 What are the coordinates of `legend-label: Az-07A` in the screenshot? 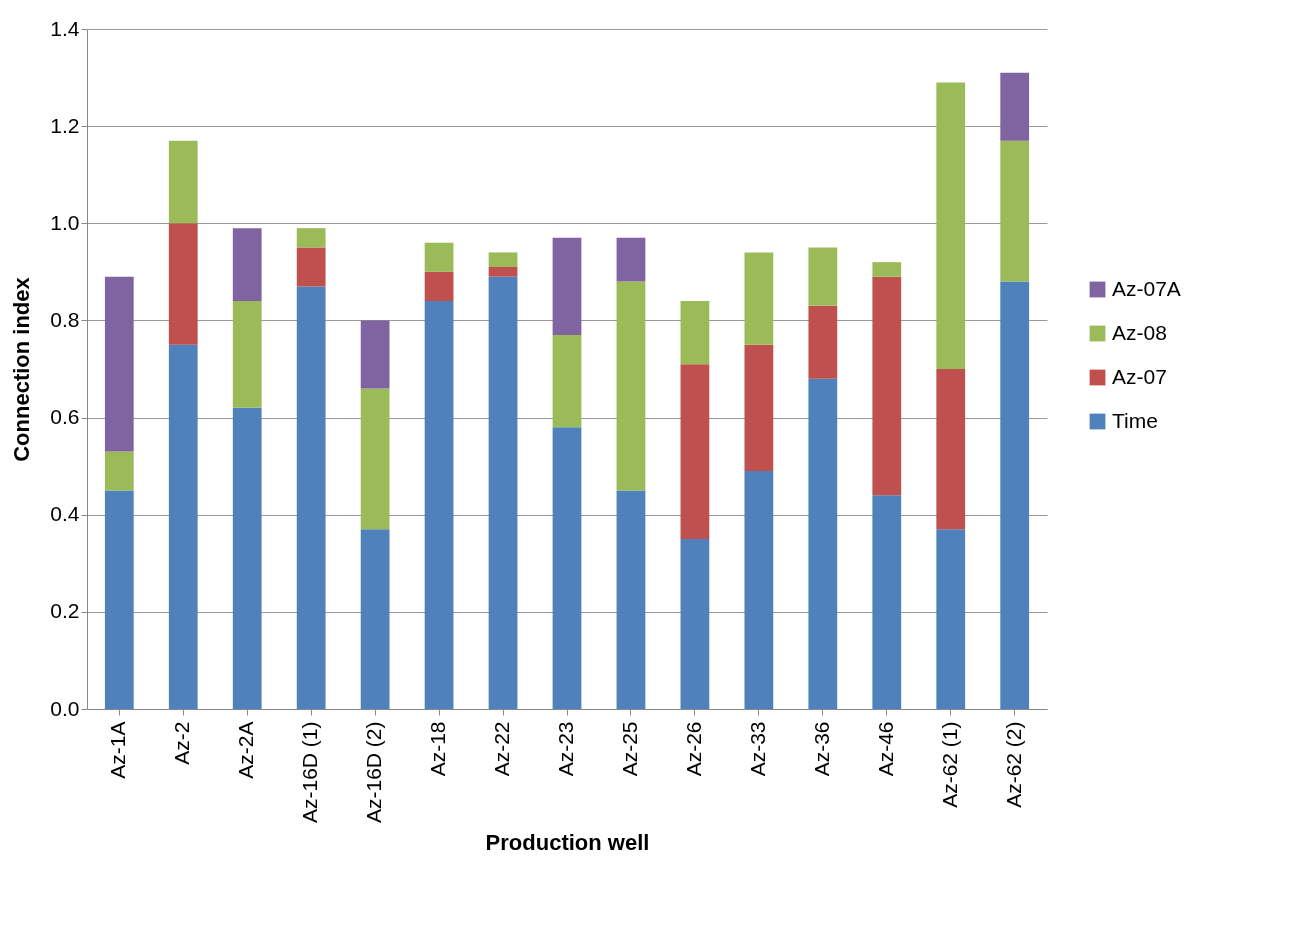 It's located at (1146, 288).